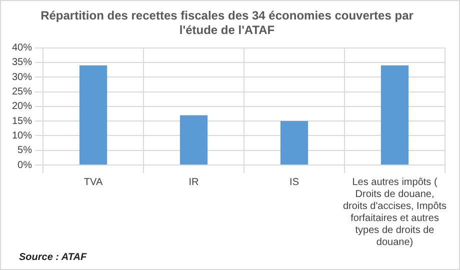 The height and width of the screenshot is (270, 460). What do you see at coordinates (22, 62) in the screenshot?
I see `y-tick-label: 35%` at bounding box center [22, 62].